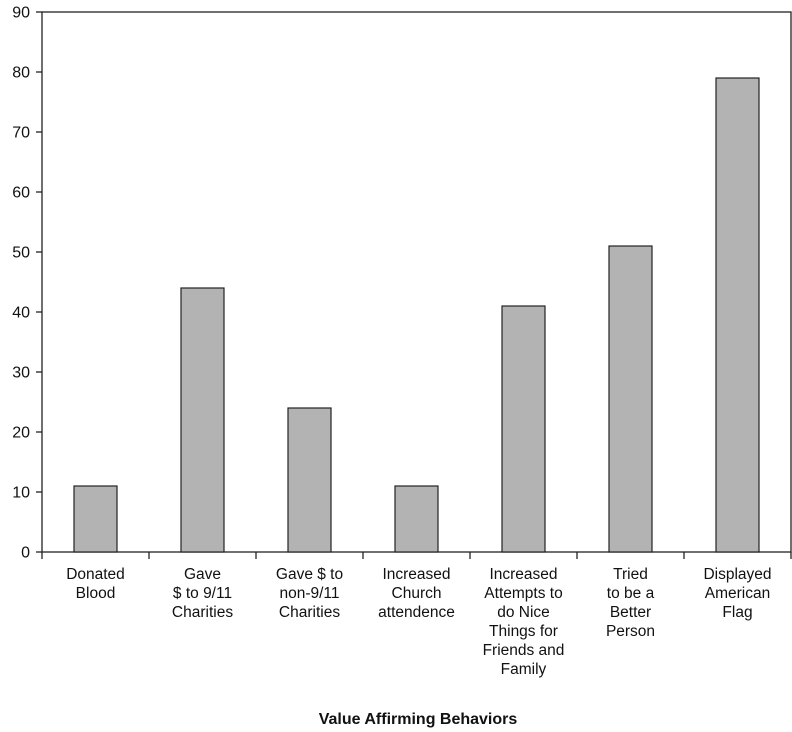  I want to click on y-tick-label: 80, so click(21, 73).